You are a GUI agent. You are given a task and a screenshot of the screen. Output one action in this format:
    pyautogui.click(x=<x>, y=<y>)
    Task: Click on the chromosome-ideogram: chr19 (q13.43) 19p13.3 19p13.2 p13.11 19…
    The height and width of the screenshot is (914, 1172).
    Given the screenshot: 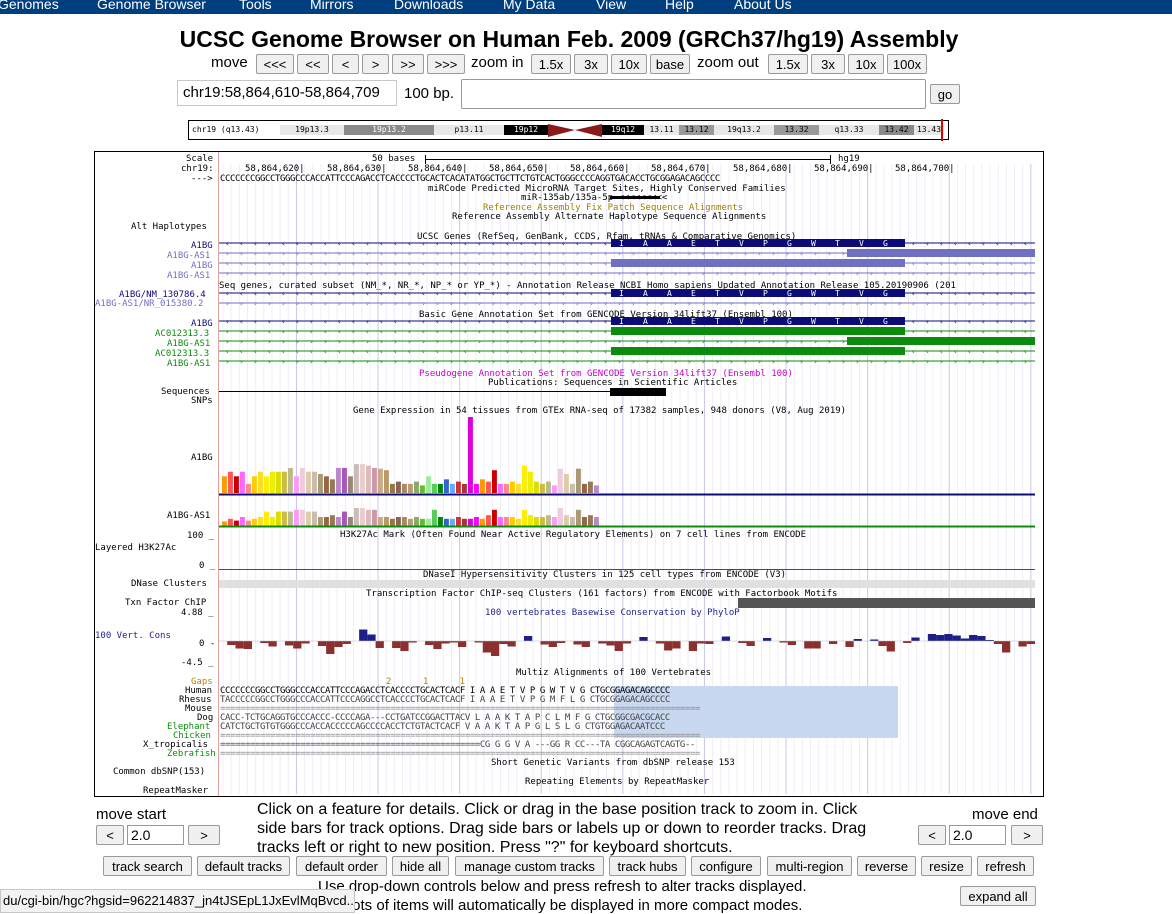 What is the action you would take?
    pyautogui.click(x=568, y=130)
    